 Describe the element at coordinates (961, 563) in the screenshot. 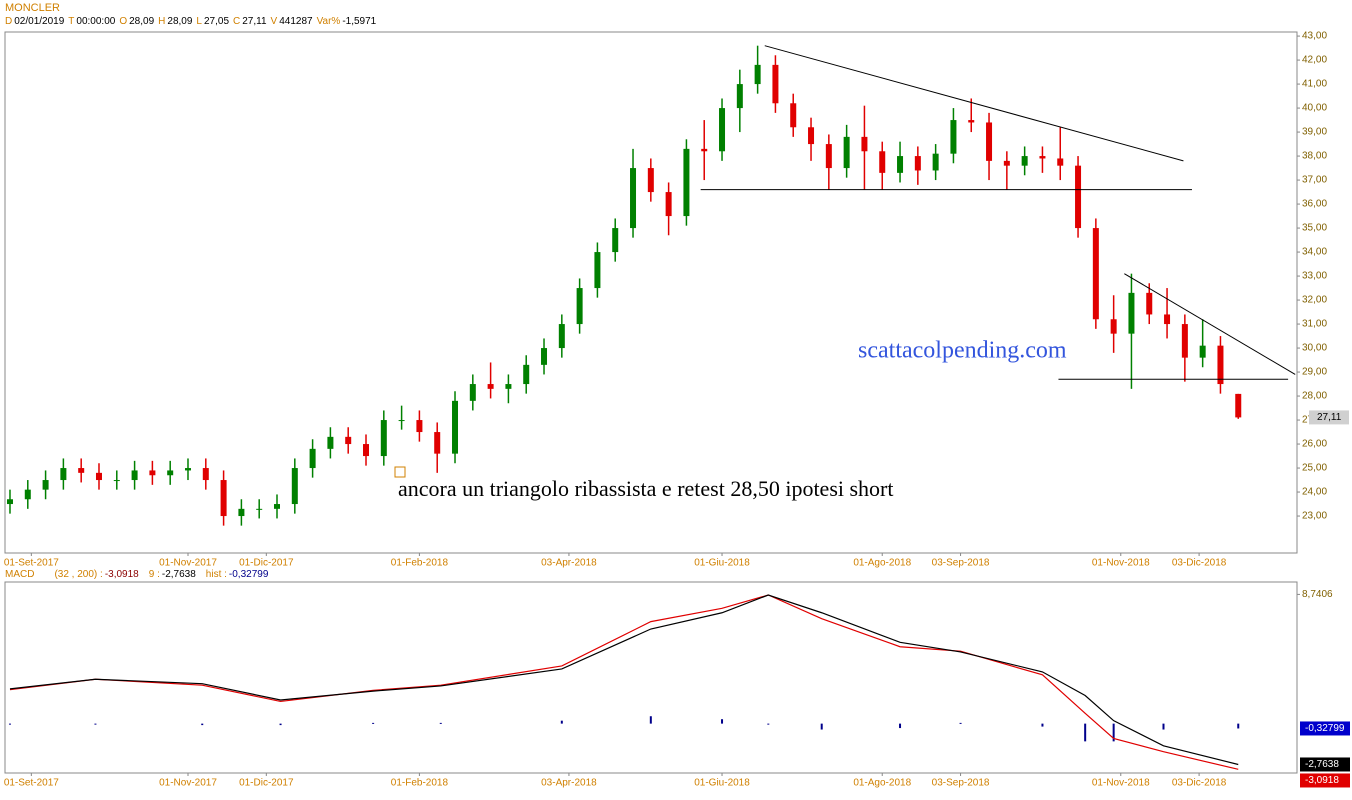

I see `x-tick-label: 03-Sep-2018` at that location.